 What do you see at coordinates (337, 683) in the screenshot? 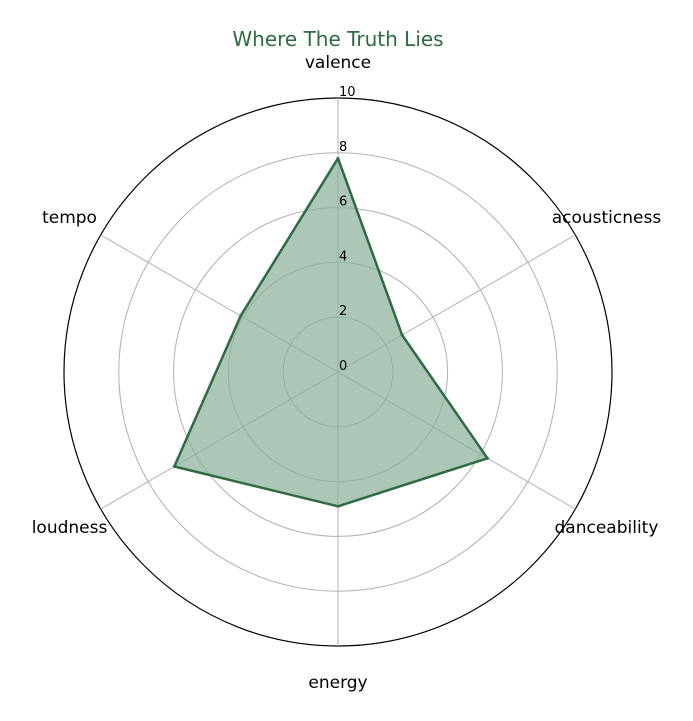
I see `axis-label-energy: energy` at bounding box center [337, 683].